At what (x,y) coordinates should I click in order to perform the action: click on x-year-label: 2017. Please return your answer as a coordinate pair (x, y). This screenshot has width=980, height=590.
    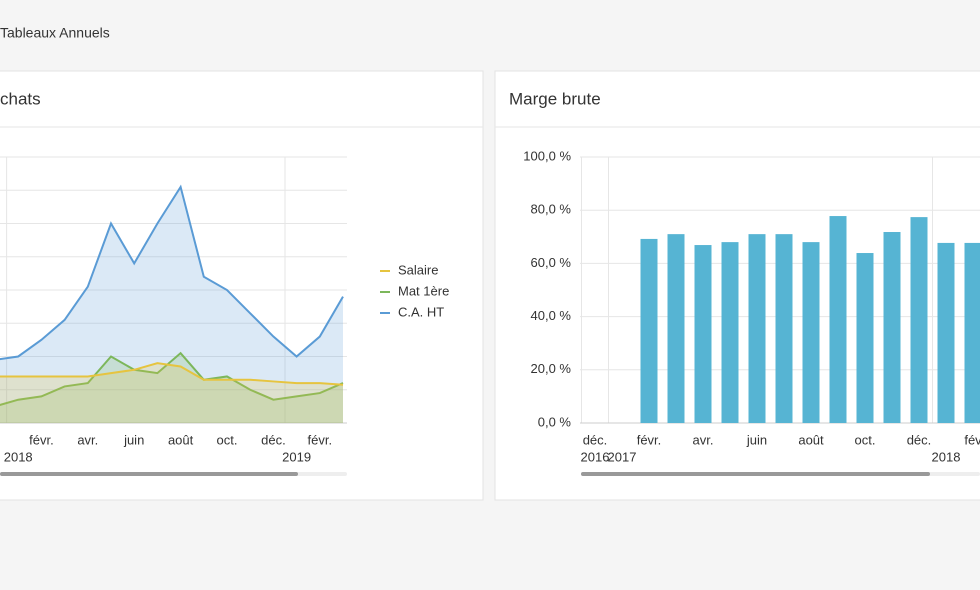
    Looking at the image, I should click on (622, 456).